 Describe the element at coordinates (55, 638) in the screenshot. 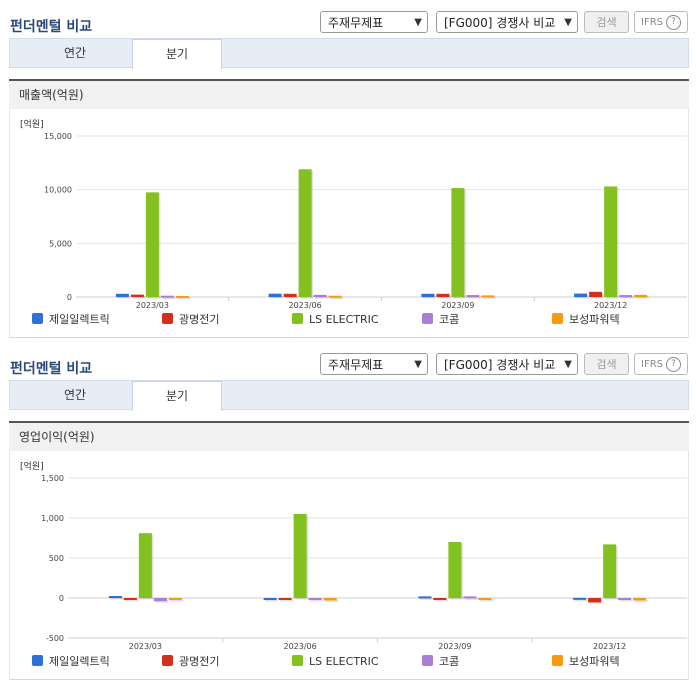

I see `y-tick-label: -500` at that location.